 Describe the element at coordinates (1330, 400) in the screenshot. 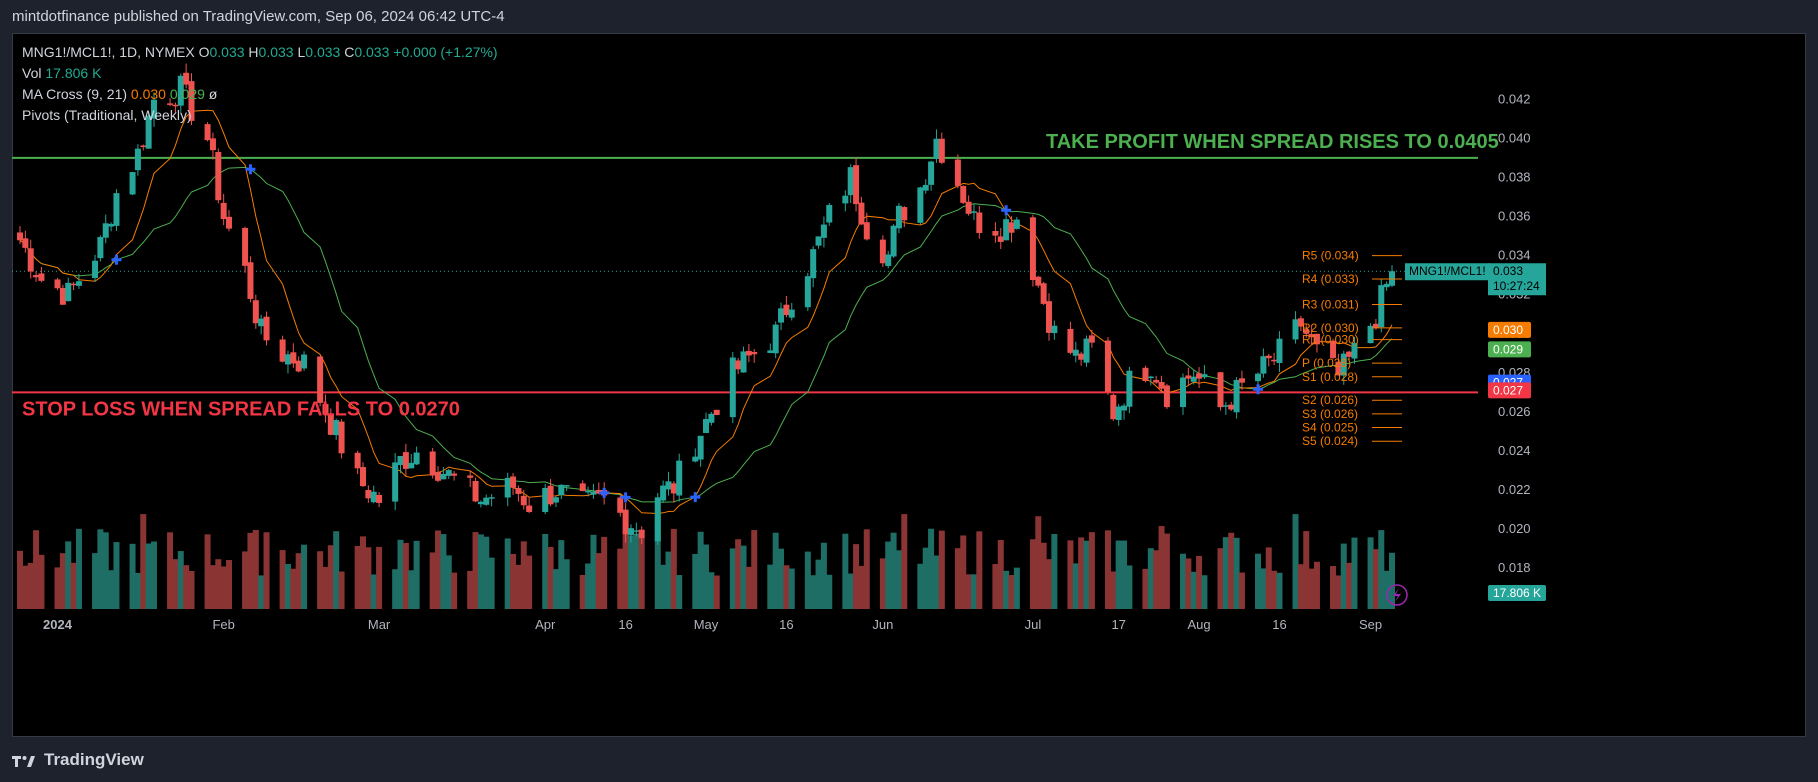

I see `pivot-label: S2 (0.026)` at that location.